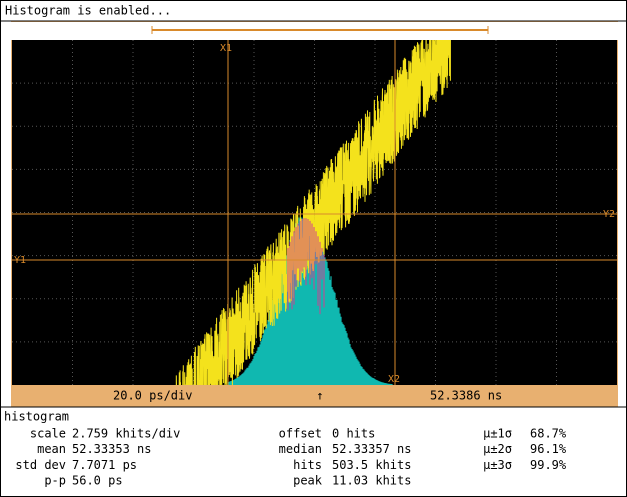 This screenshot has height=497, width=627. I want to click on measure-value: 503.5 khits, so click(371, 465).